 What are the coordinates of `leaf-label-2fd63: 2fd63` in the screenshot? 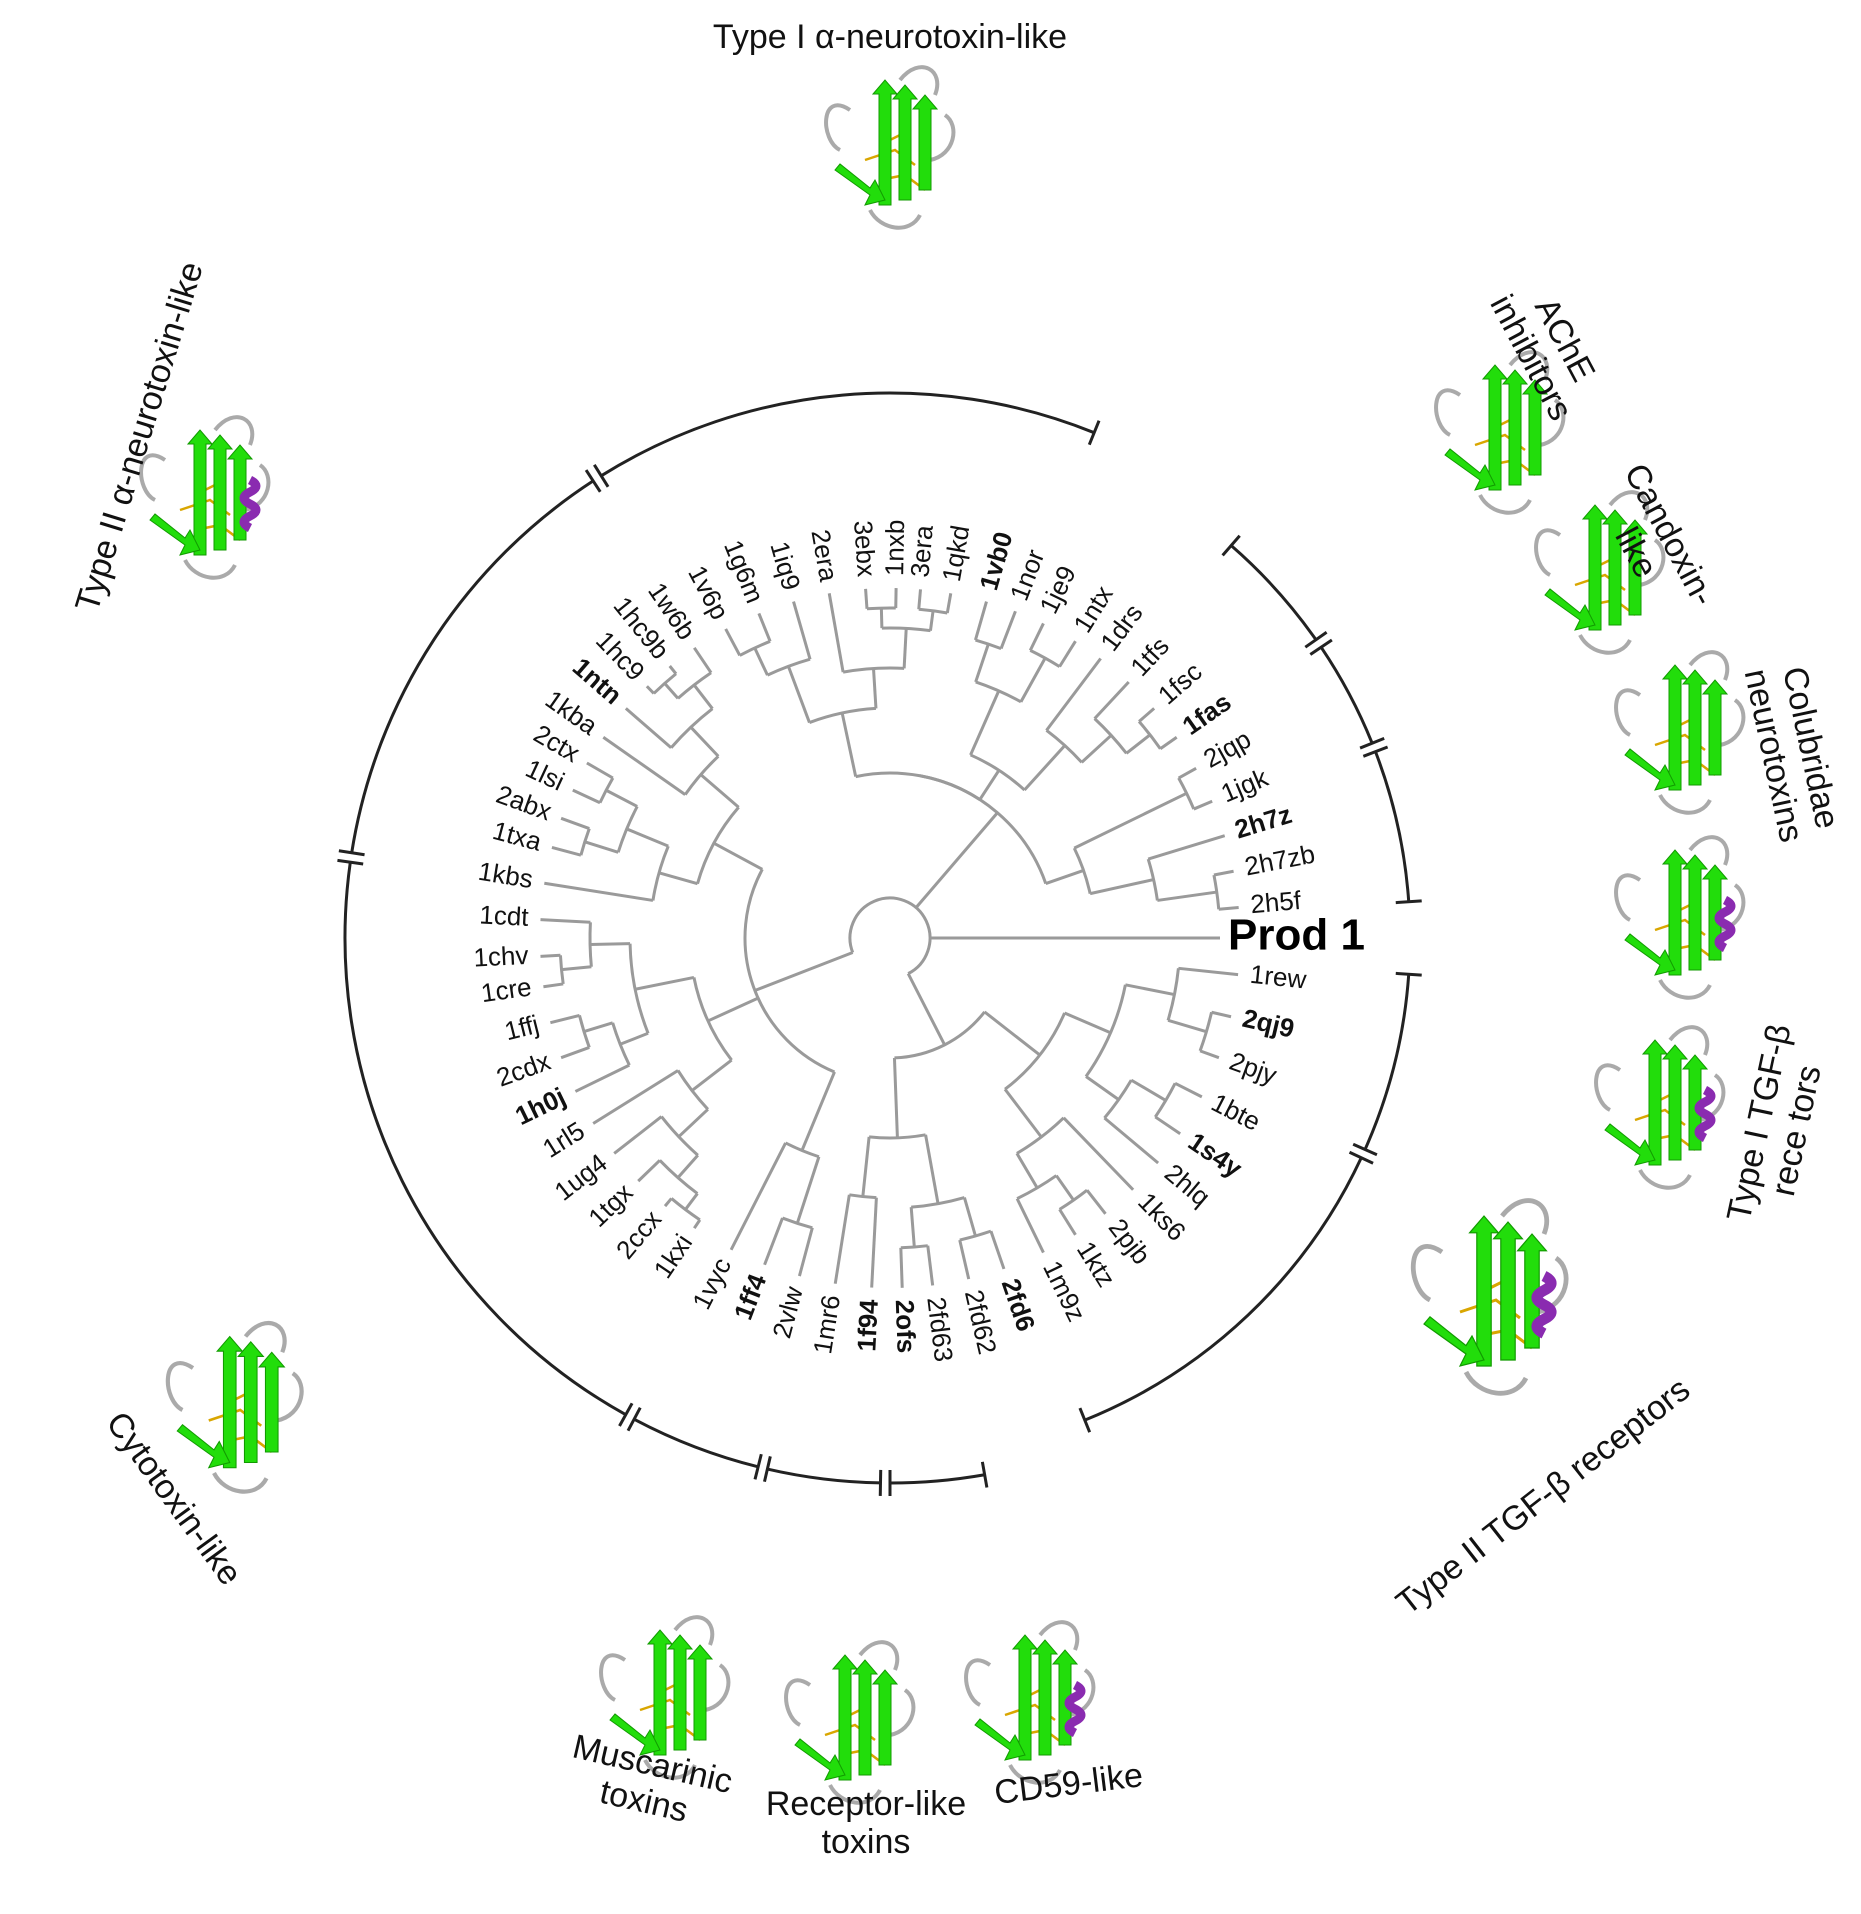 It's located at (940, 1329).